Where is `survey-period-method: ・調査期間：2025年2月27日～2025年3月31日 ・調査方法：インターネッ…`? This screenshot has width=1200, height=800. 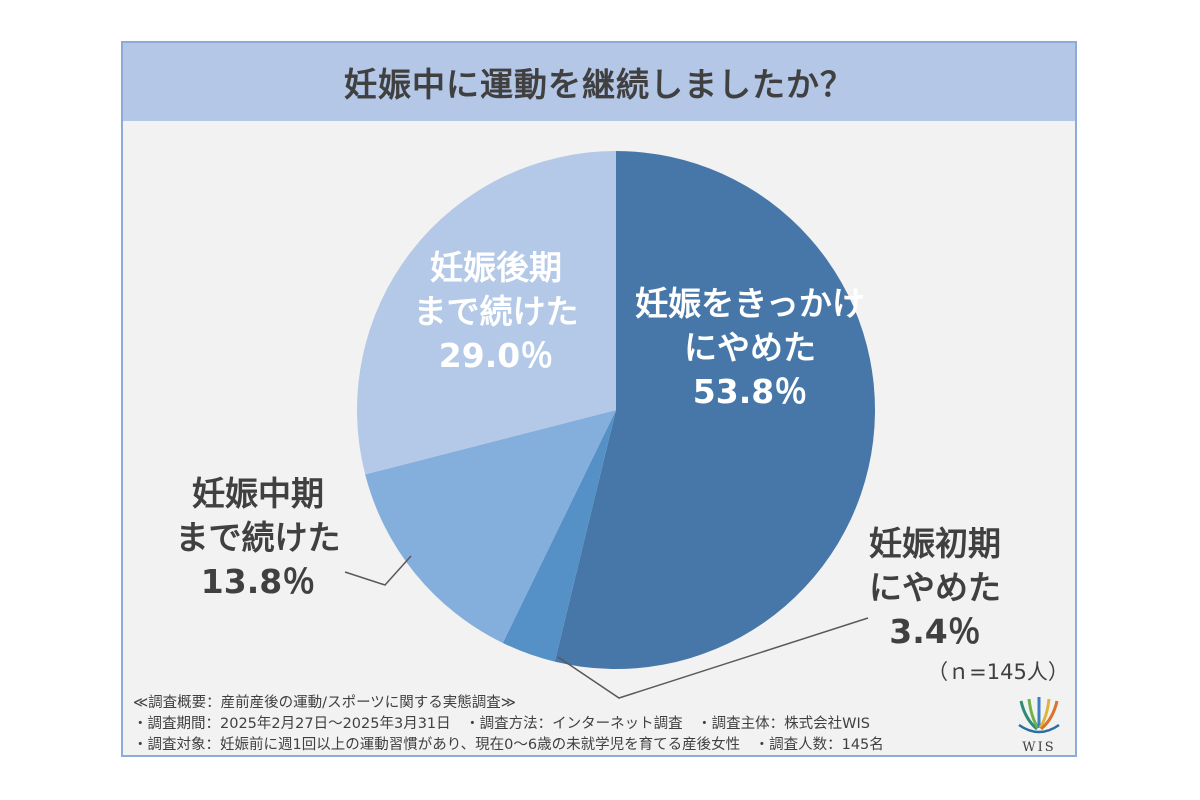 survey-period-method: ・調査期間：2025年2月27日～2025年3月31日 ・調査方法：インターネッ… is located at coordinates (501, 724).